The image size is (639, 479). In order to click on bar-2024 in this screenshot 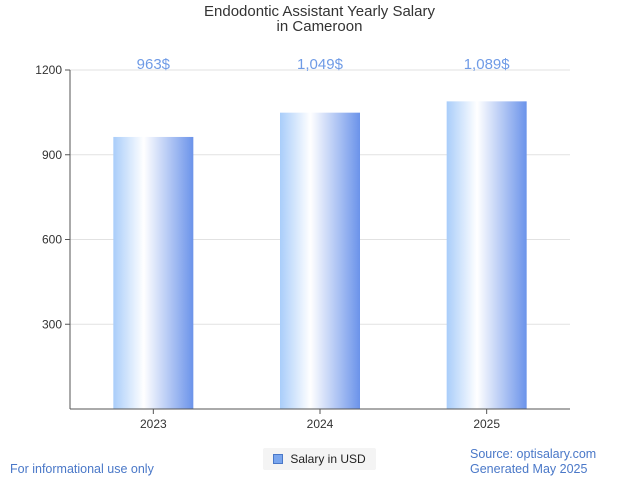, I will do `click(320, 260)`.